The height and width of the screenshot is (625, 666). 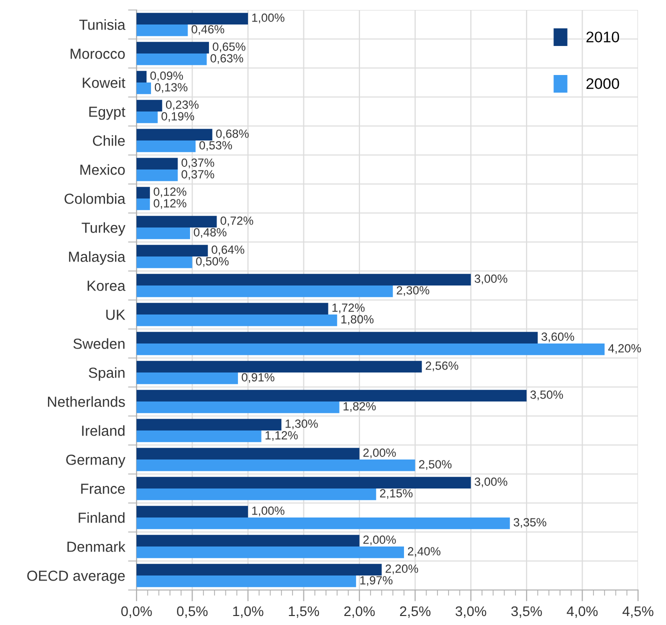 I want to click on y-tick-label: Tunisia, so click(x=102, y=24).